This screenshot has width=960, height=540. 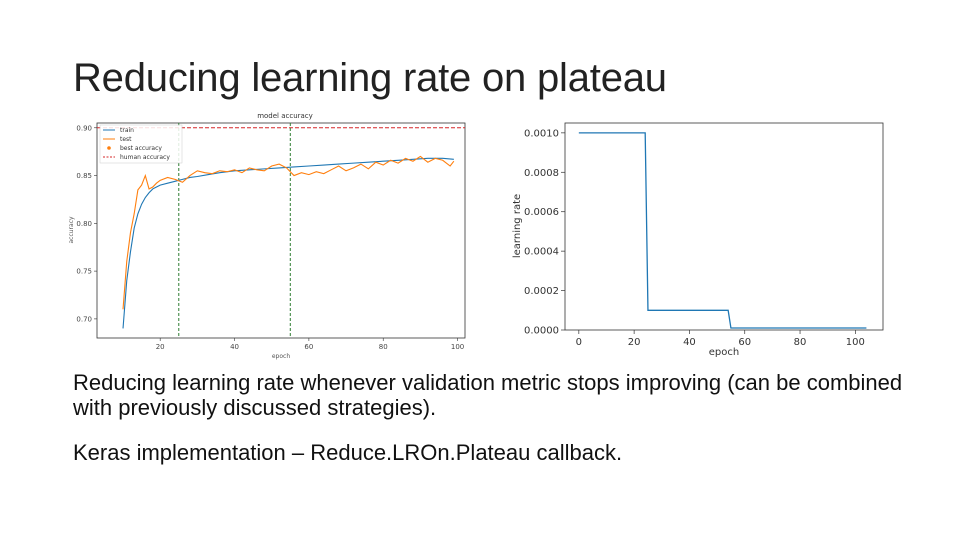 I want to click on series-train-line, so click(x=288, y=243).